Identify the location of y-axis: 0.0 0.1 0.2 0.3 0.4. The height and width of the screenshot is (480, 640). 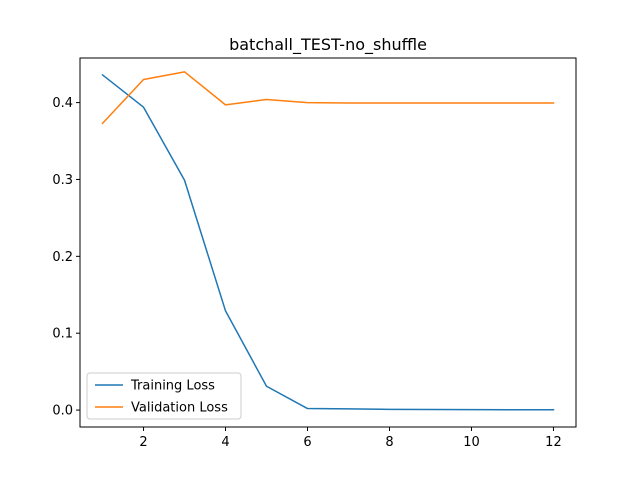
(66, 257).